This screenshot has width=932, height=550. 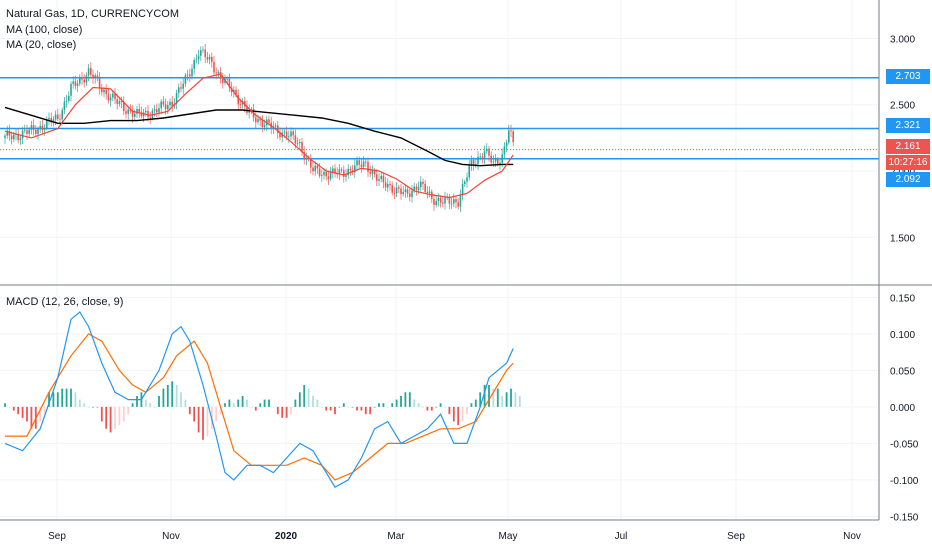 I want to click on macd-axis-label: -0.100, so click(x=904, y=481).